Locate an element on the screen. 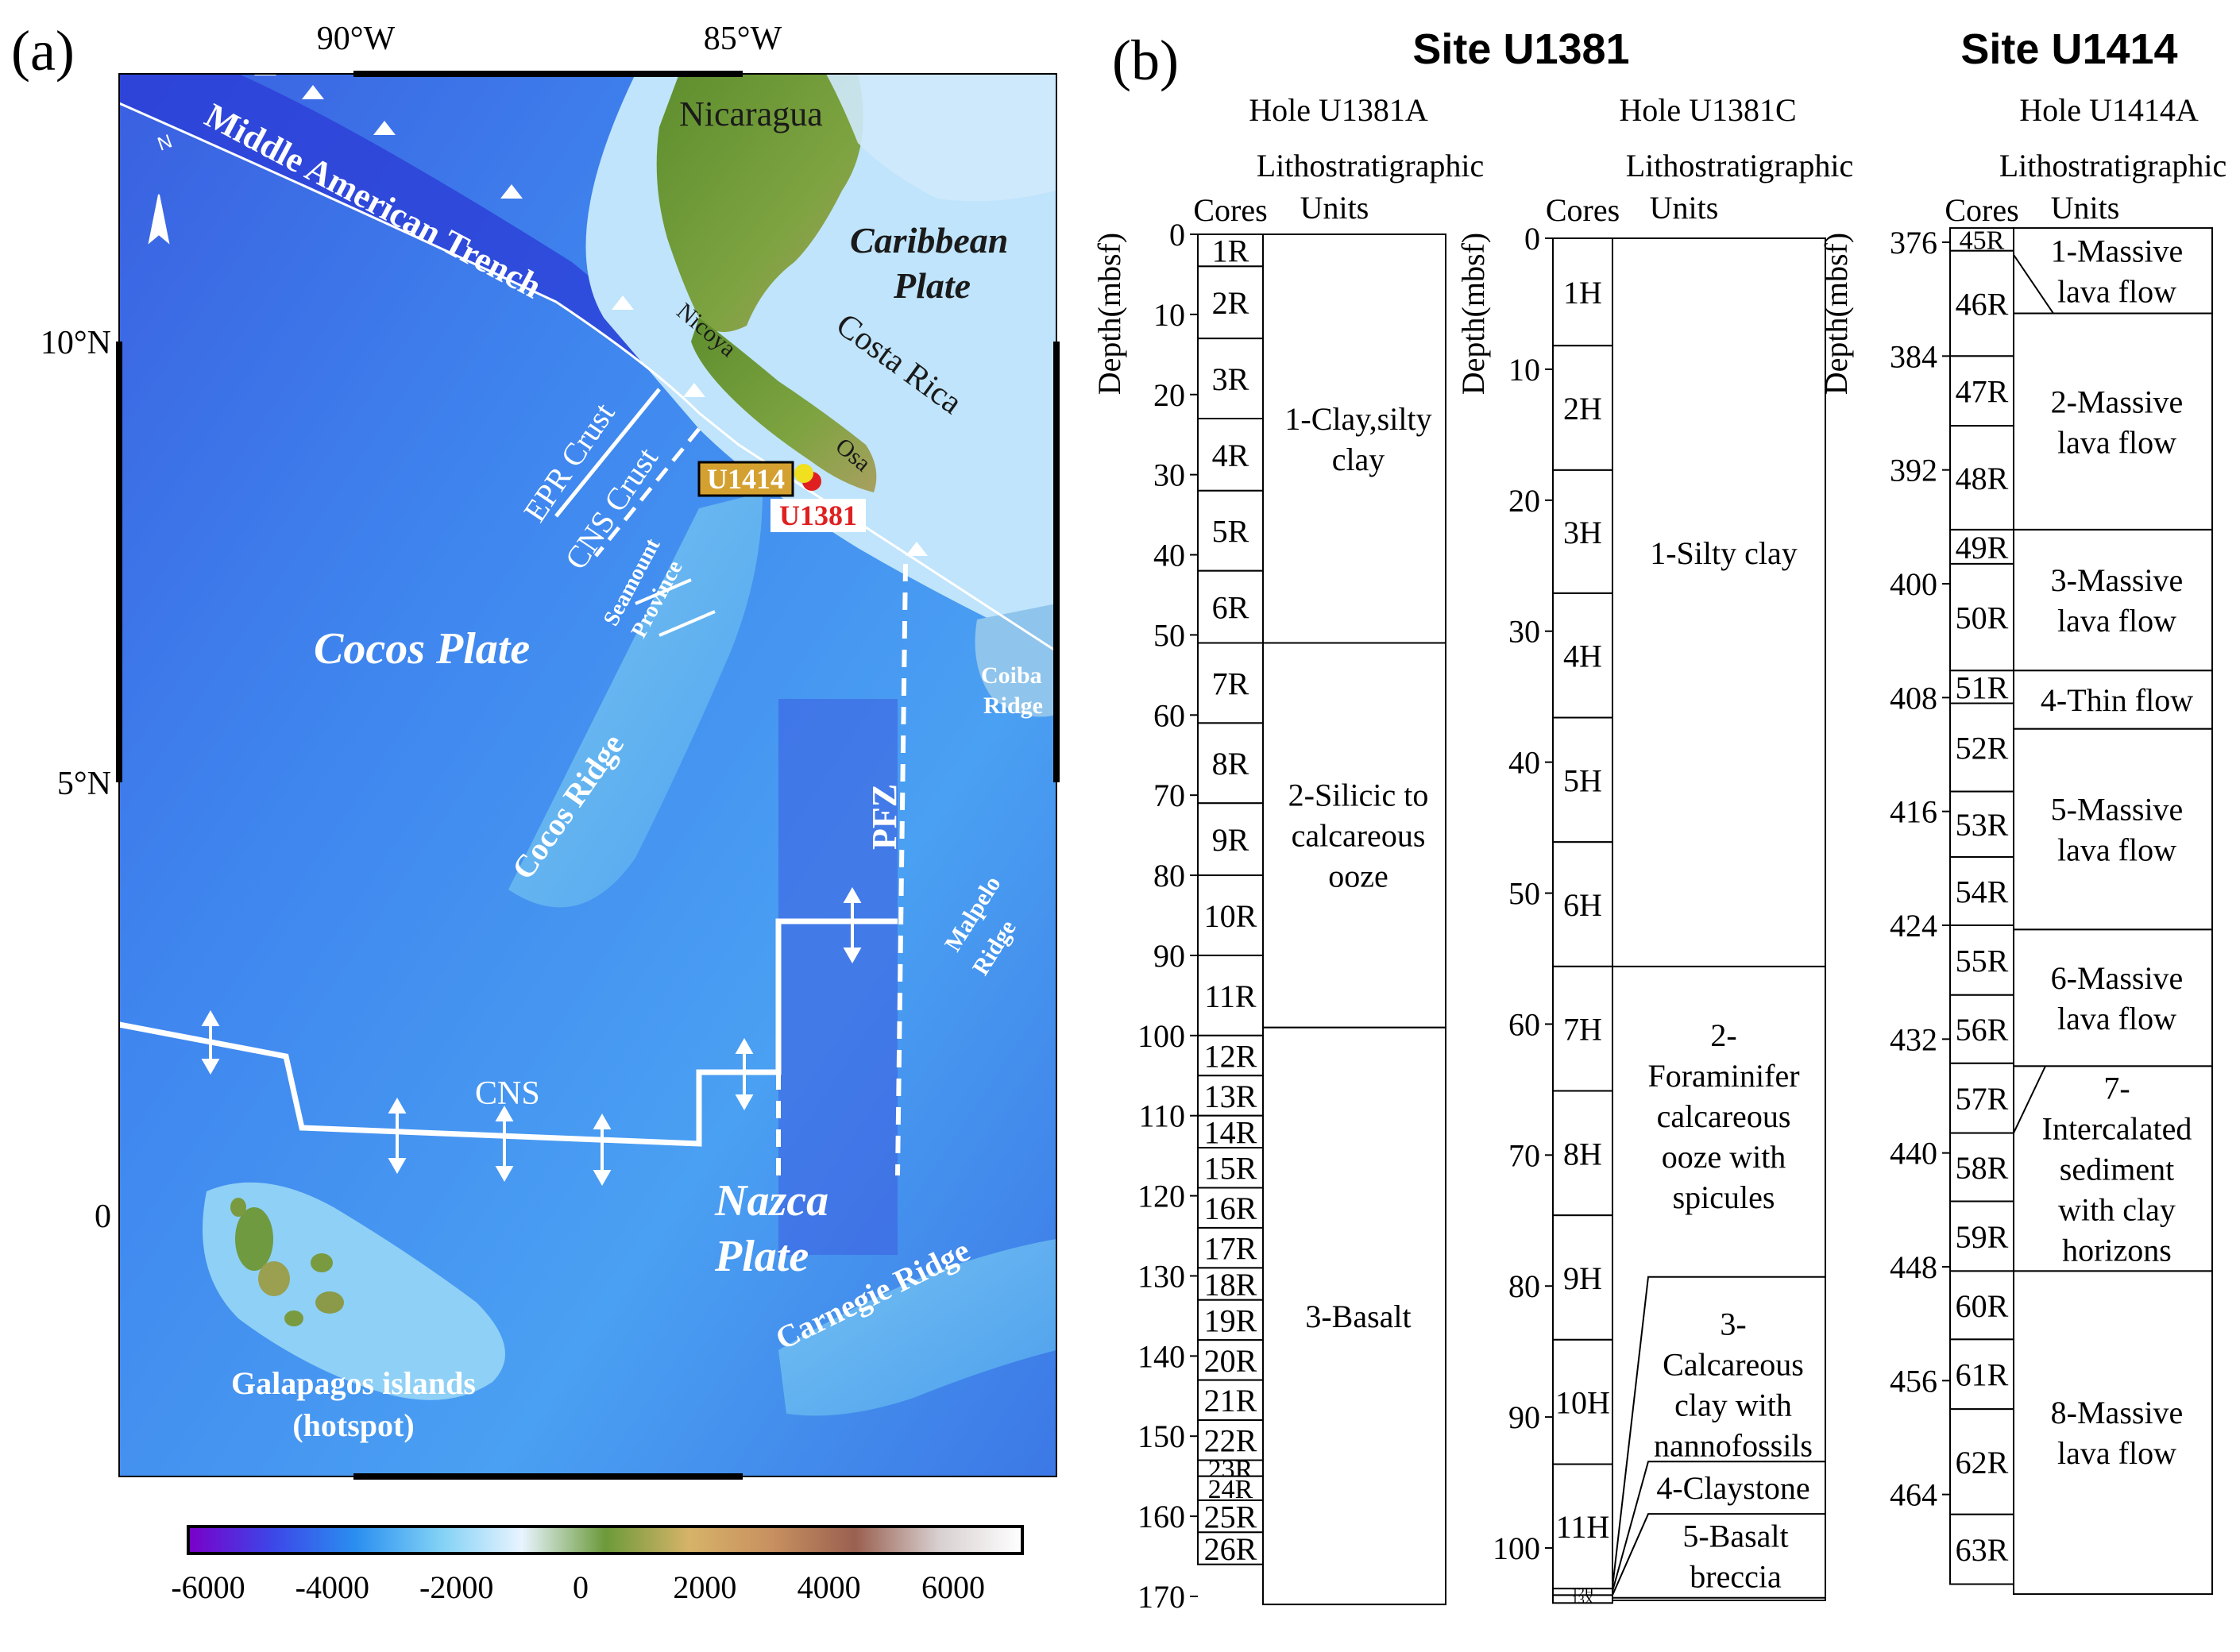 Image resolution: width=2240 pixels, height=1652 pixels. depth-tick-label: 10 is located at coordinates (1524, 370).